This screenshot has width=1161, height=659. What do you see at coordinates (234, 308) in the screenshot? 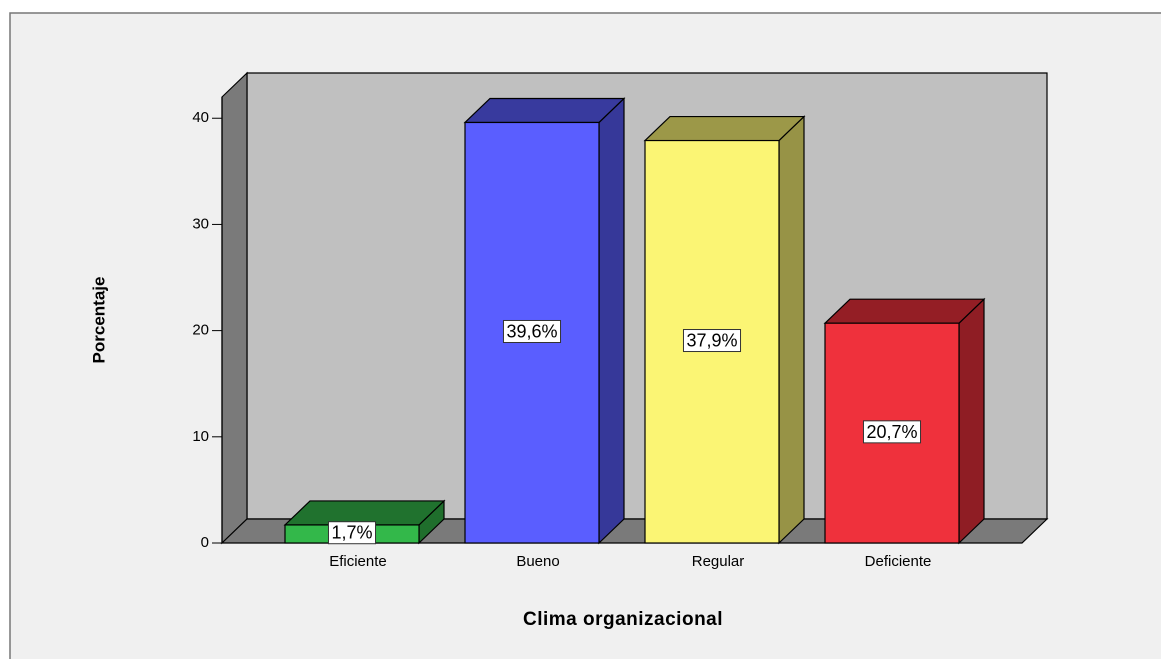
I see `side-wall` at bounding box center [234, 308].